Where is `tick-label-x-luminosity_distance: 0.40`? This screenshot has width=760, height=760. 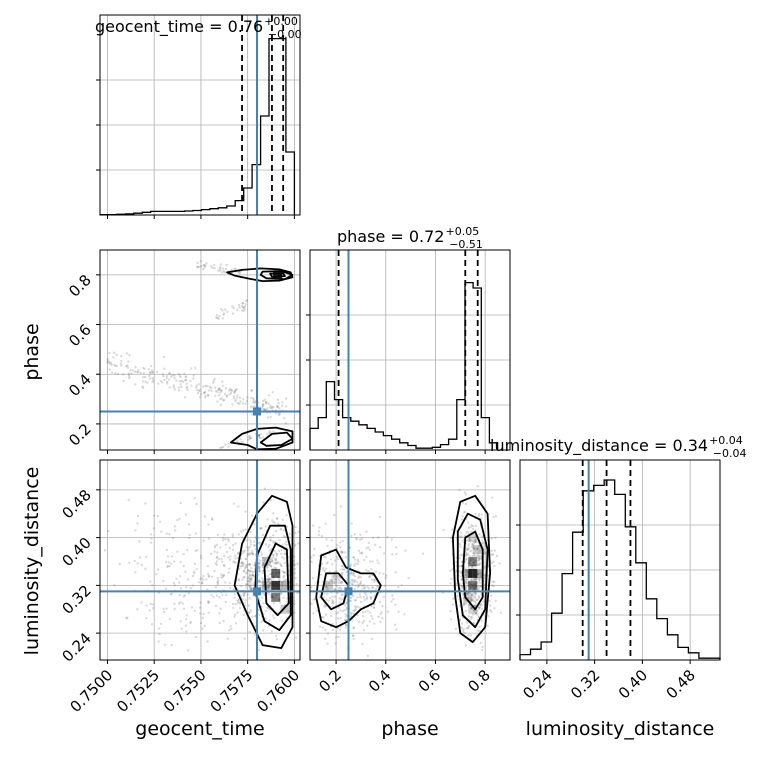 tick-label-x-luminosity_distance: 0.40 is located at coordinates (633, 684).